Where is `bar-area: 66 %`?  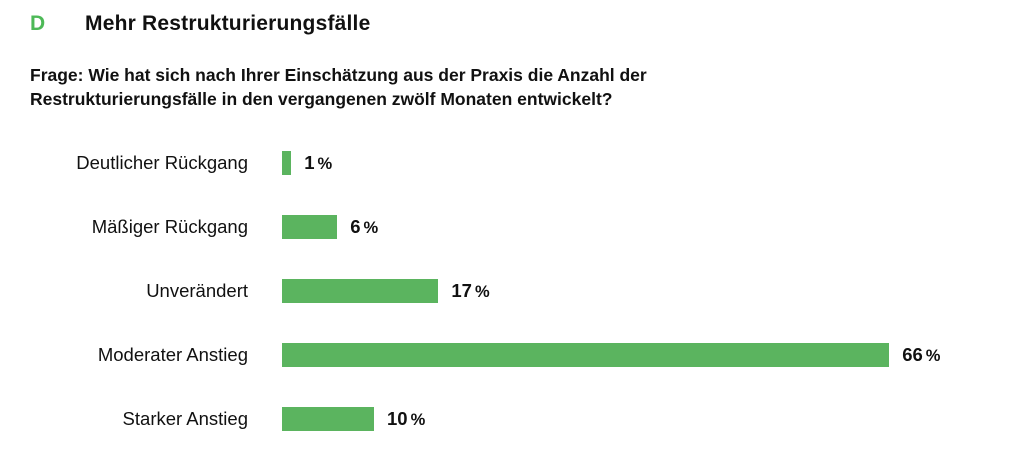 bar-area: 66 % is located at coordinates (611, 355).